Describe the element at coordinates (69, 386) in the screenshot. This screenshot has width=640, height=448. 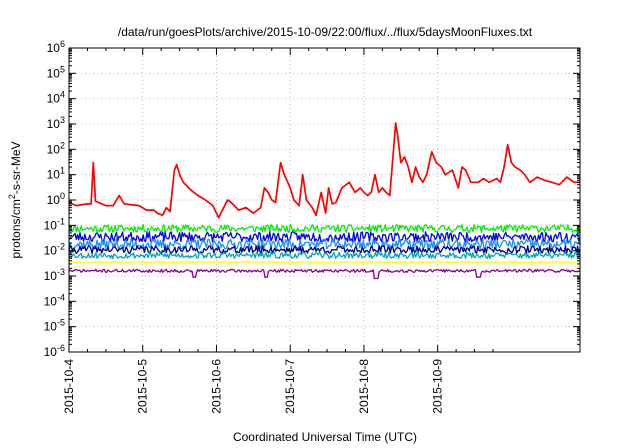
I see `x-tick-label: 2015-10-4` at that location.